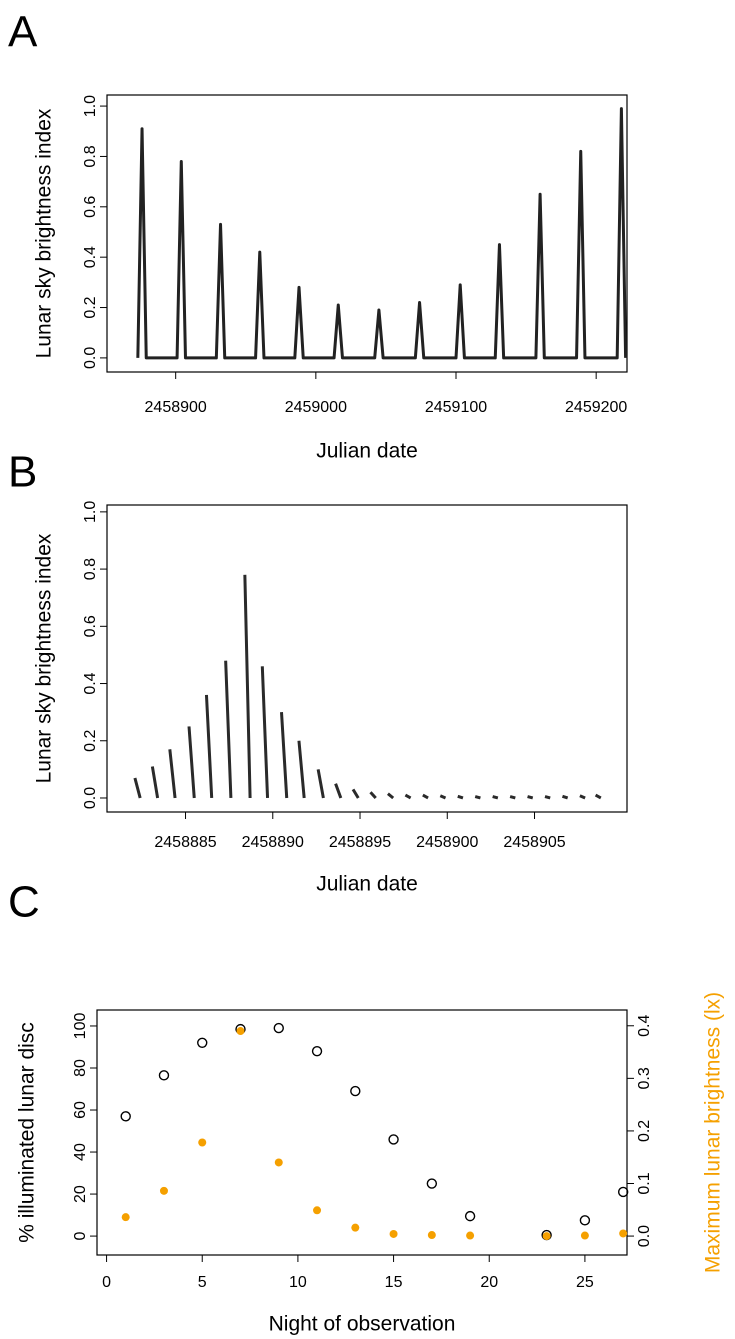 The height and width of the screenshot is (1339, 735). I want to click on x-tick-label: 2458890, so click(273, 842).